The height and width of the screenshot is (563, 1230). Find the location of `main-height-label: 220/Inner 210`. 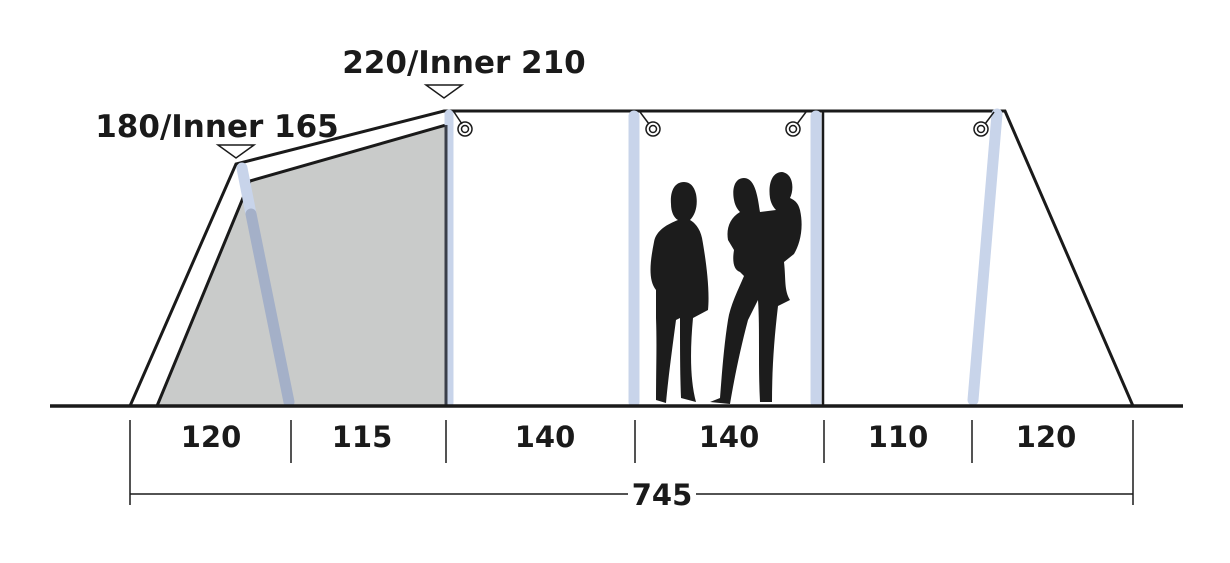

main-height-label: 220/Inner 210 is located at coordinates (464, 63).